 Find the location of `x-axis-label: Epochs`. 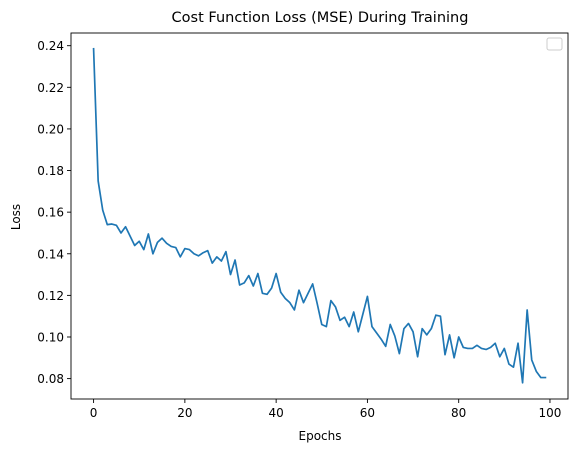

x-axis-label: Epochs is located at coordinates (320, 436).